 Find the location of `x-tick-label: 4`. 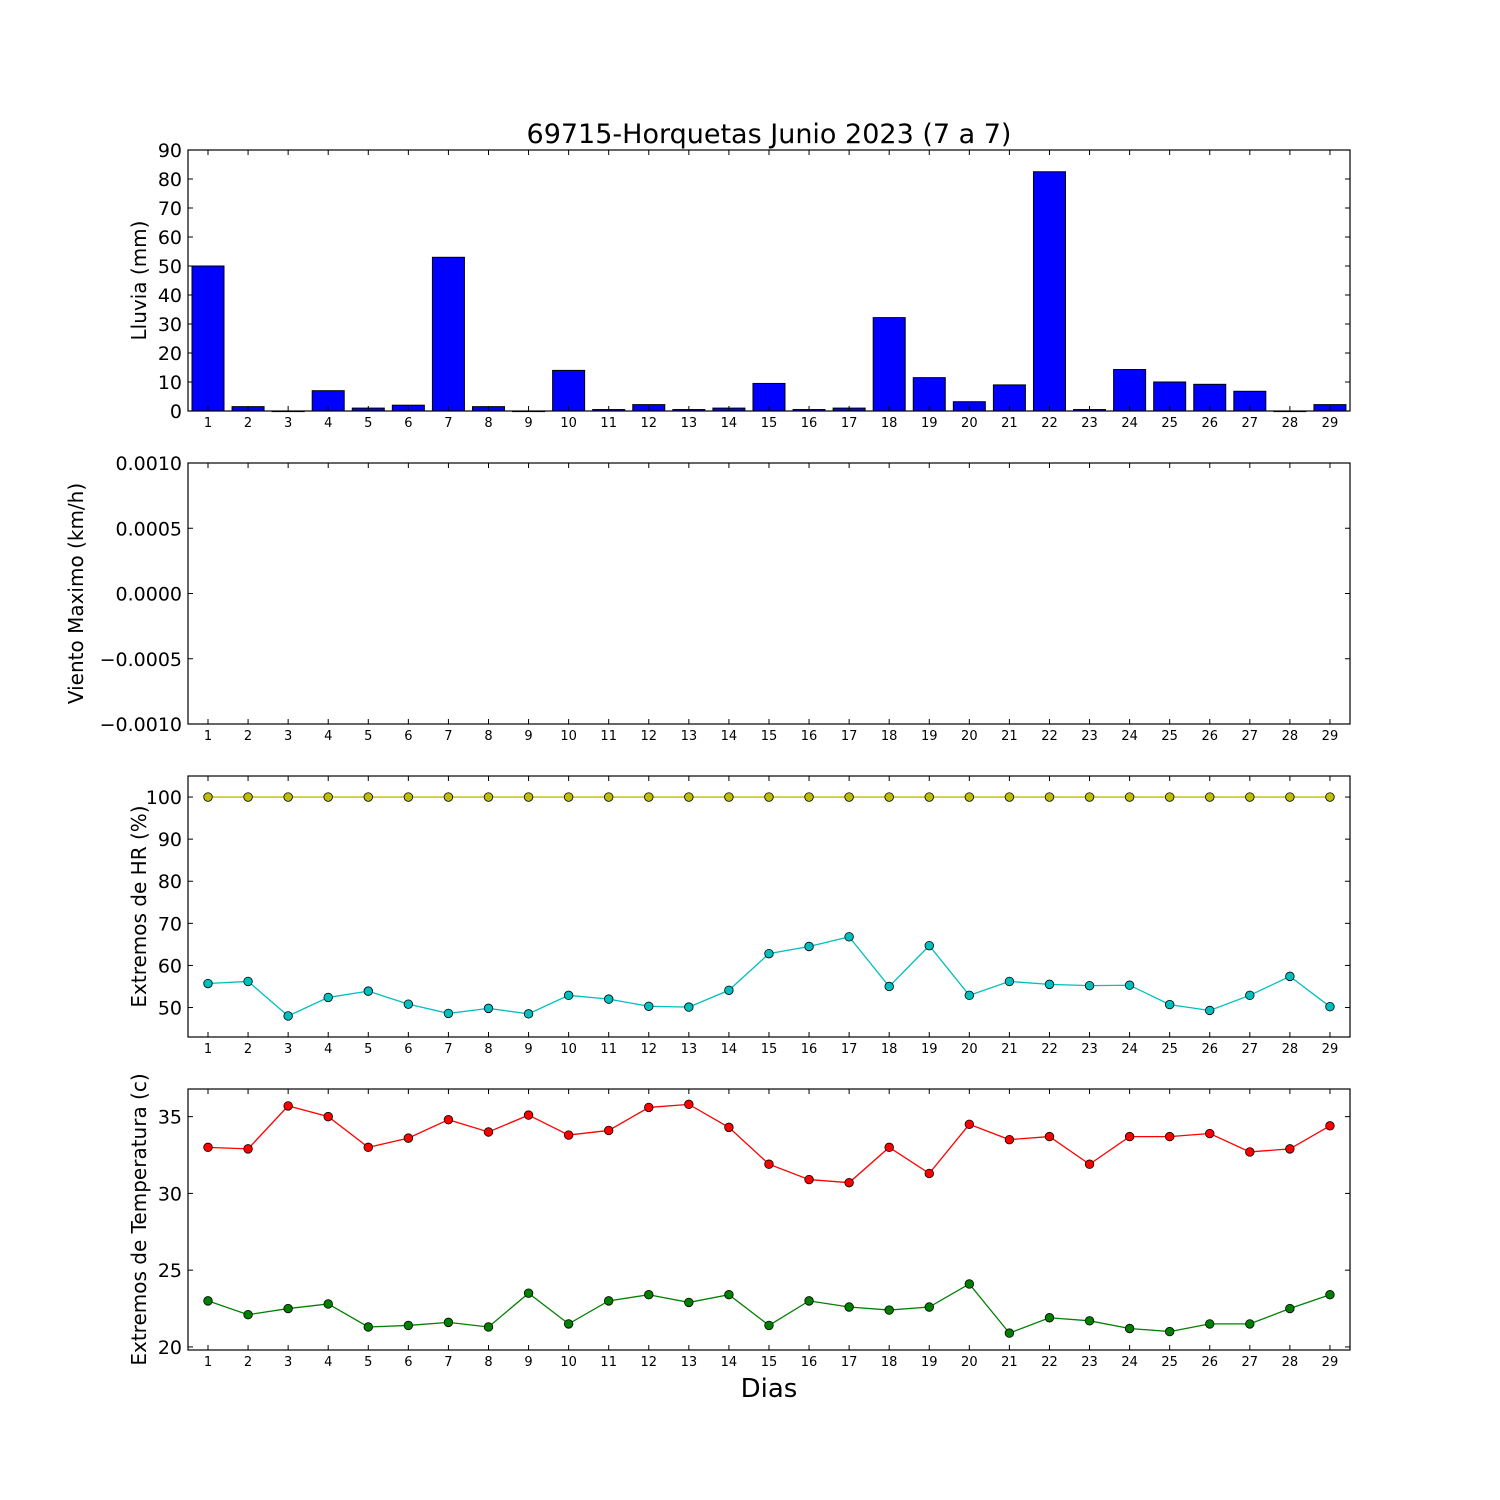

x-tick-label: 4 is located at coordinates (328, 1362).